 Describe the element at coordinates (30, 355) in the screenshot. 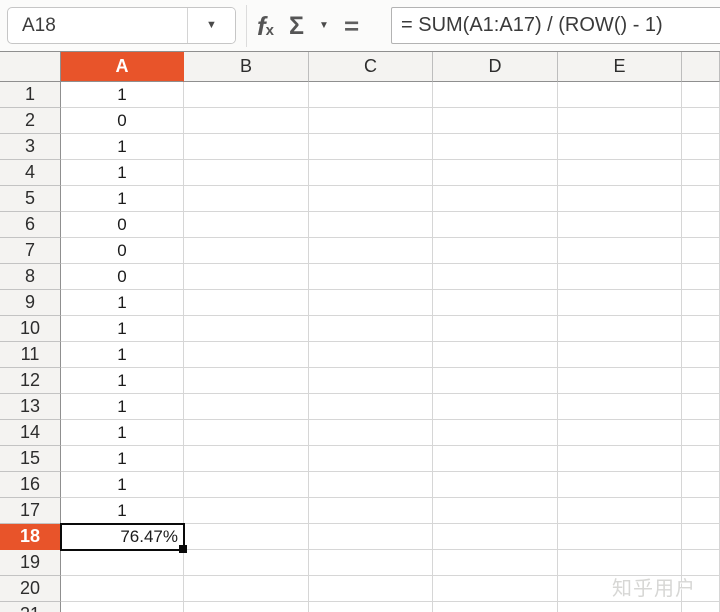

I see `row-header-11: 11` at that location.